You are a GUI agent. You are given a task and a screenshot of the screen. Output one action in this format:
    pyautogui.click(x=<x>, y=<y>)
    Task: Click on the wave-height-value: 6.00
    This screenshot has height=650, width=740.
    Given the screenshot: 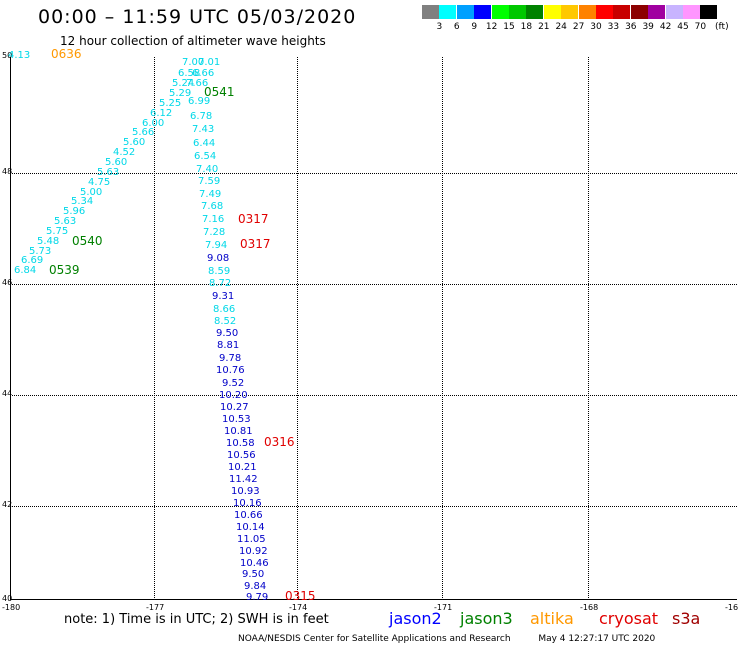 What is the action you would take?
    pyautogui.click(x=153, y=123)
    